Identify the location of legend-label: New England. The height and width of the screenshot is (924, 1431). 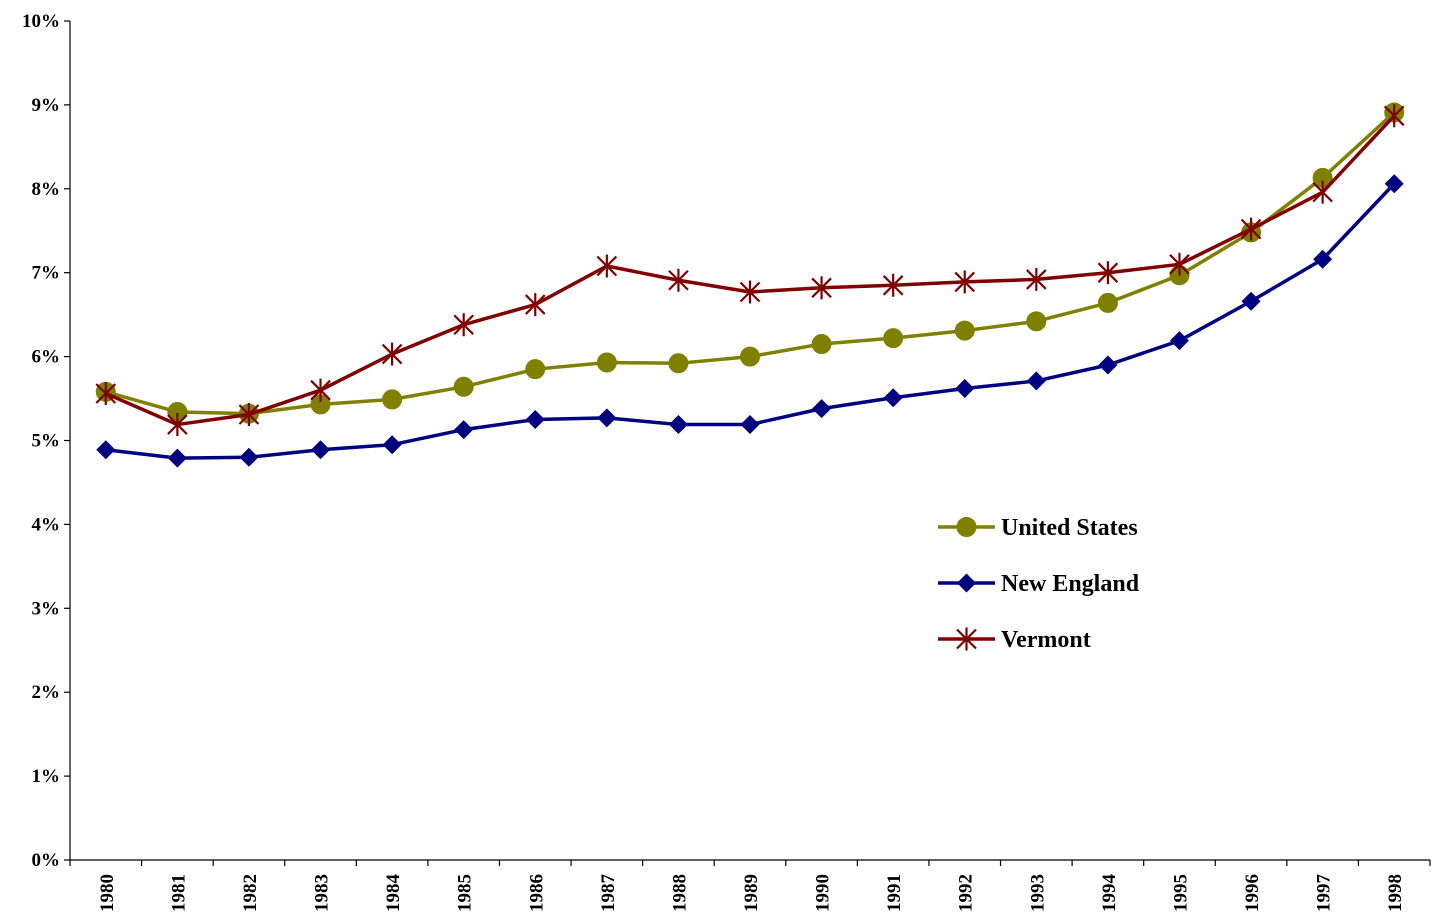
(1070, 584).